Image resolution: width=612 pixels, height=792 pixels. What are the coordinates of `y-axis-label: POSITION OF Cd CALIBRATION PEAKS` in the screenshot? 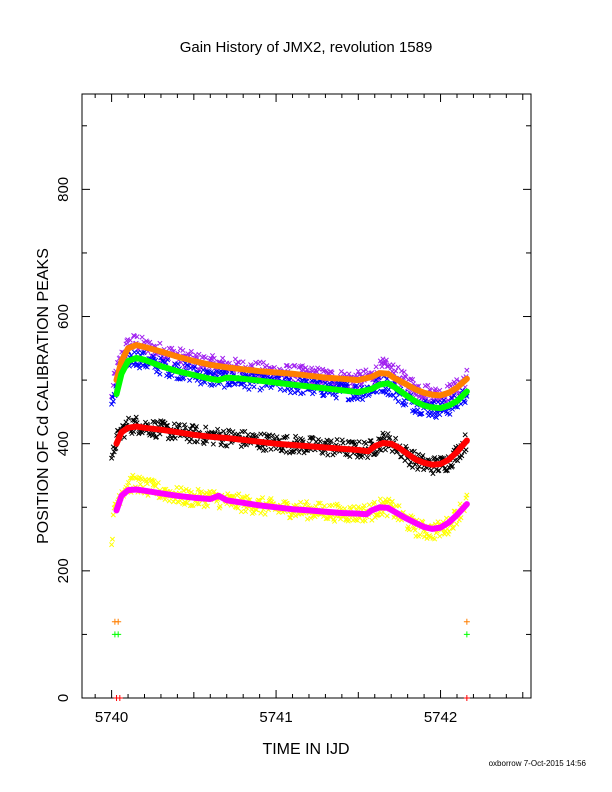 It's located at (43, 396).